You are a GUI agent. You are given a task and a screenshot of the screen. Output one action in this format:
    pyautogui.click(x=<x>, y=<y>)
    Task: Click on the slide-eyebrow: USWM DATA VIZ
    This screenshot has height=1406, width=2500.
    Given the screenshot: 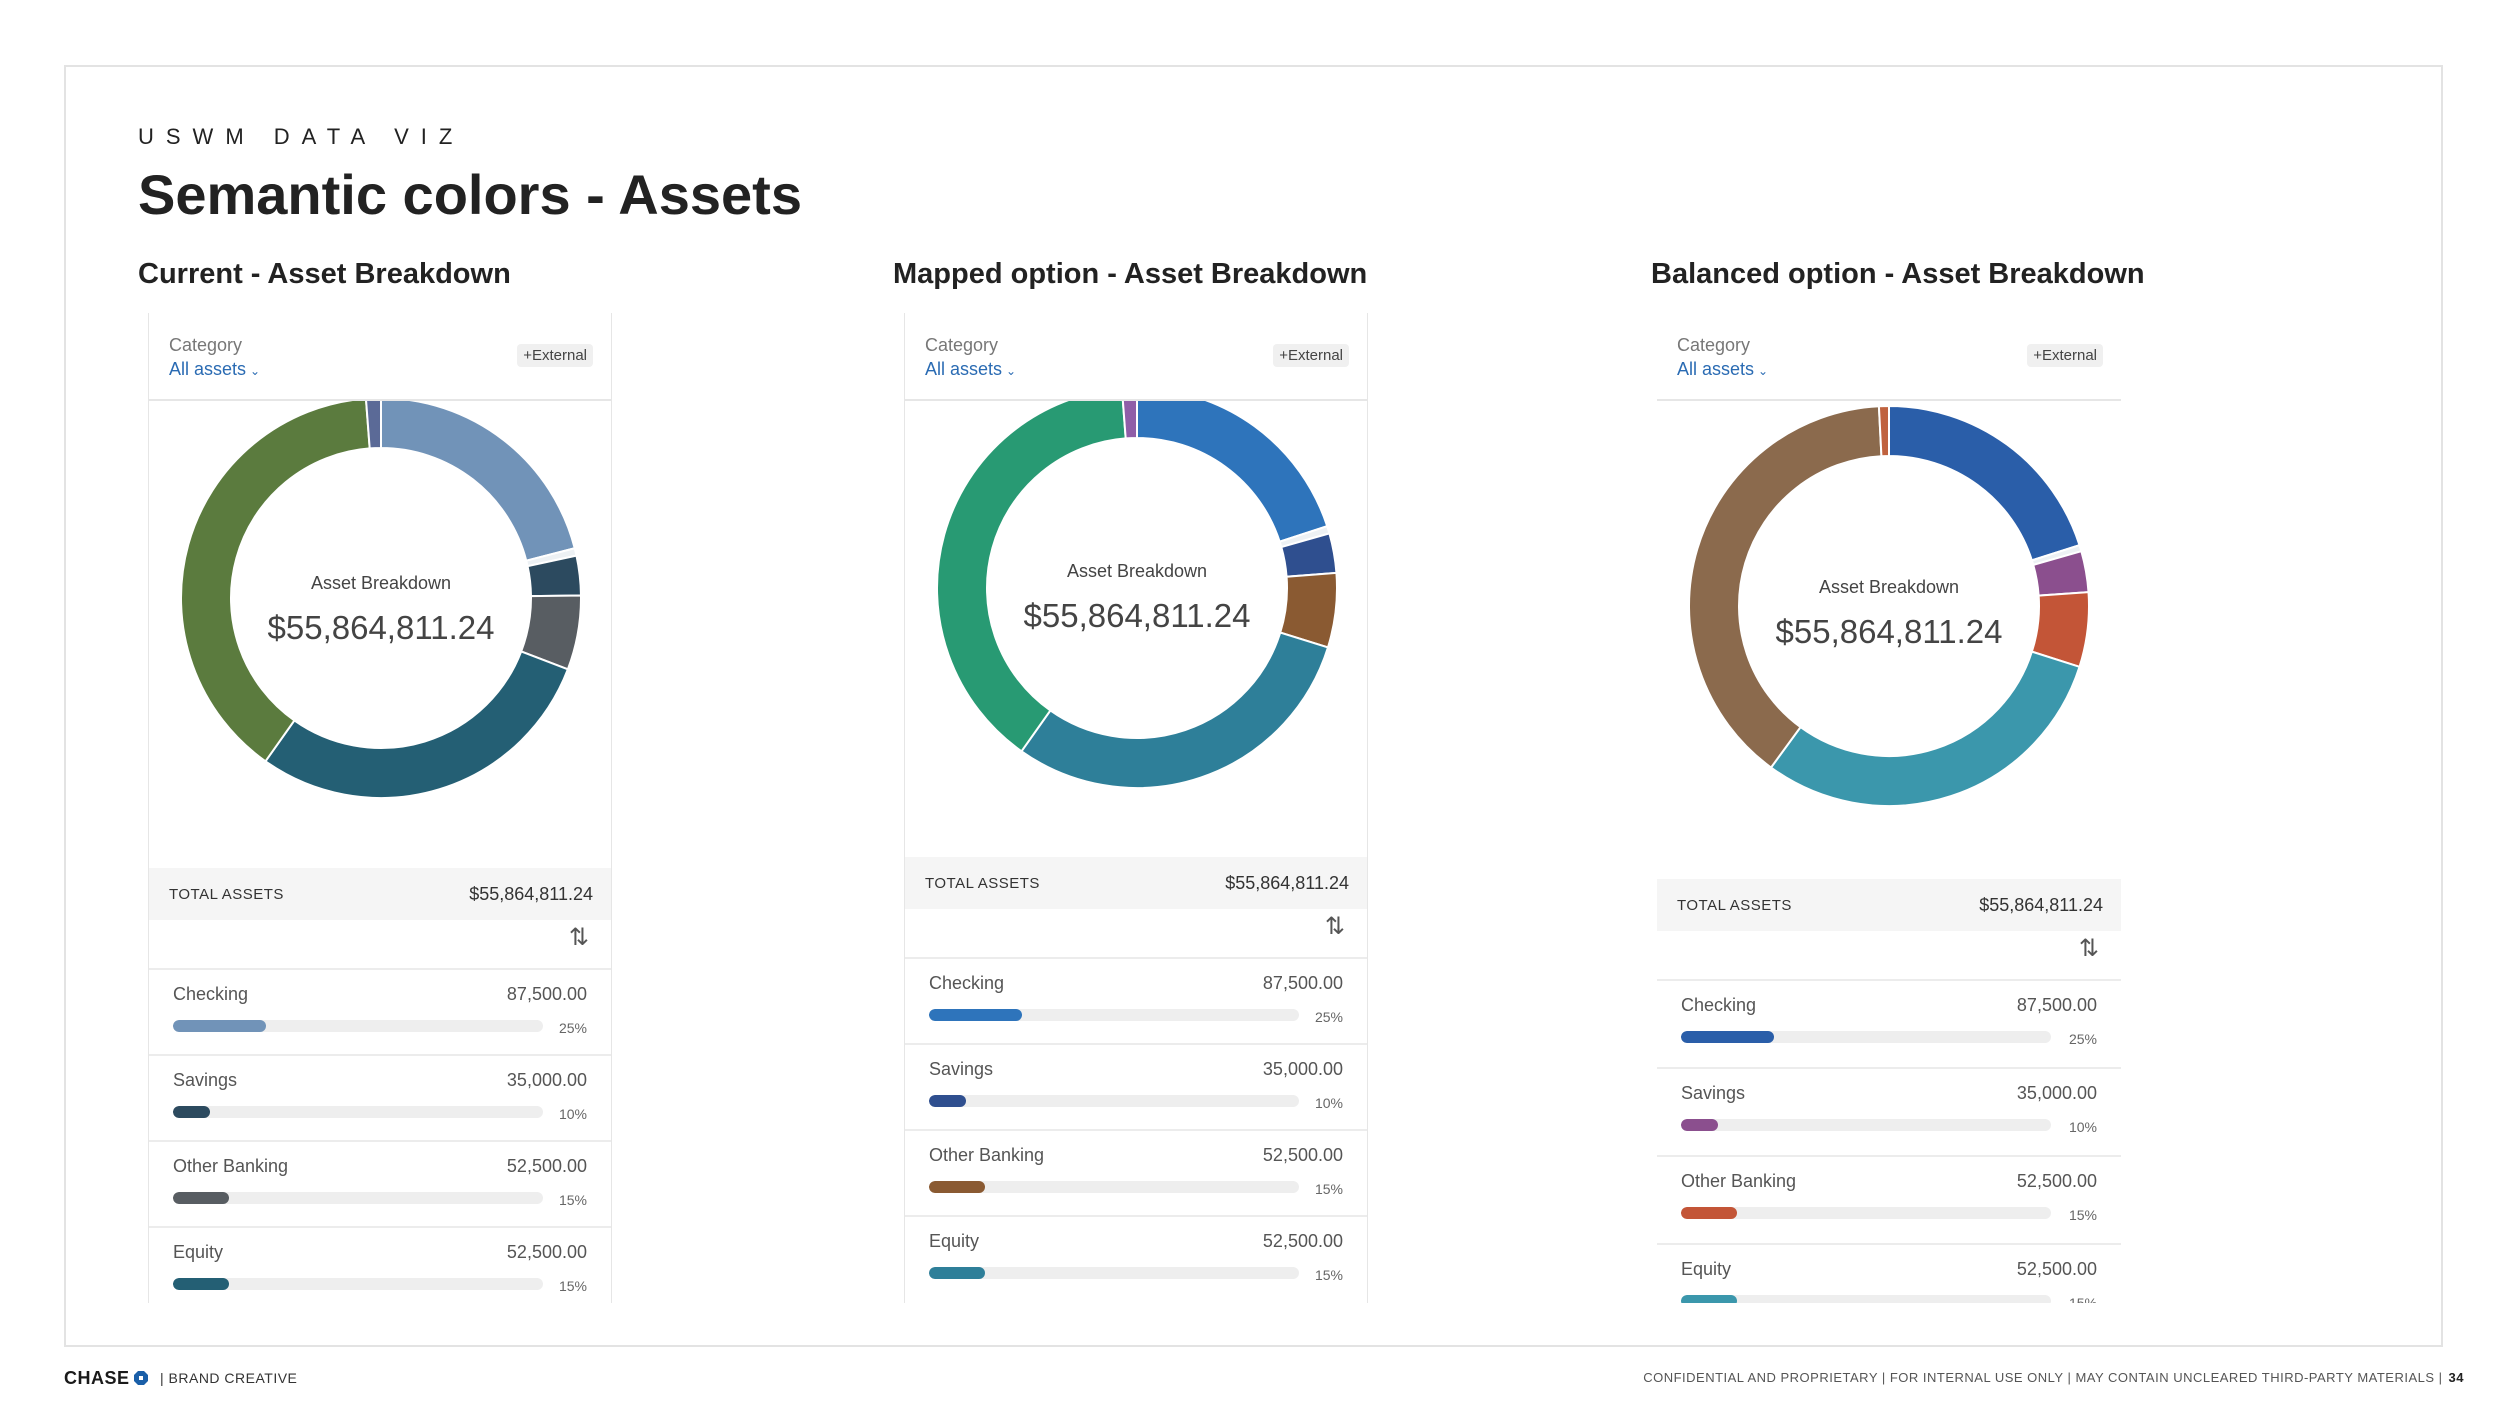 What is the action you would take?
    pyautogui.click(x=301, y=136)
    